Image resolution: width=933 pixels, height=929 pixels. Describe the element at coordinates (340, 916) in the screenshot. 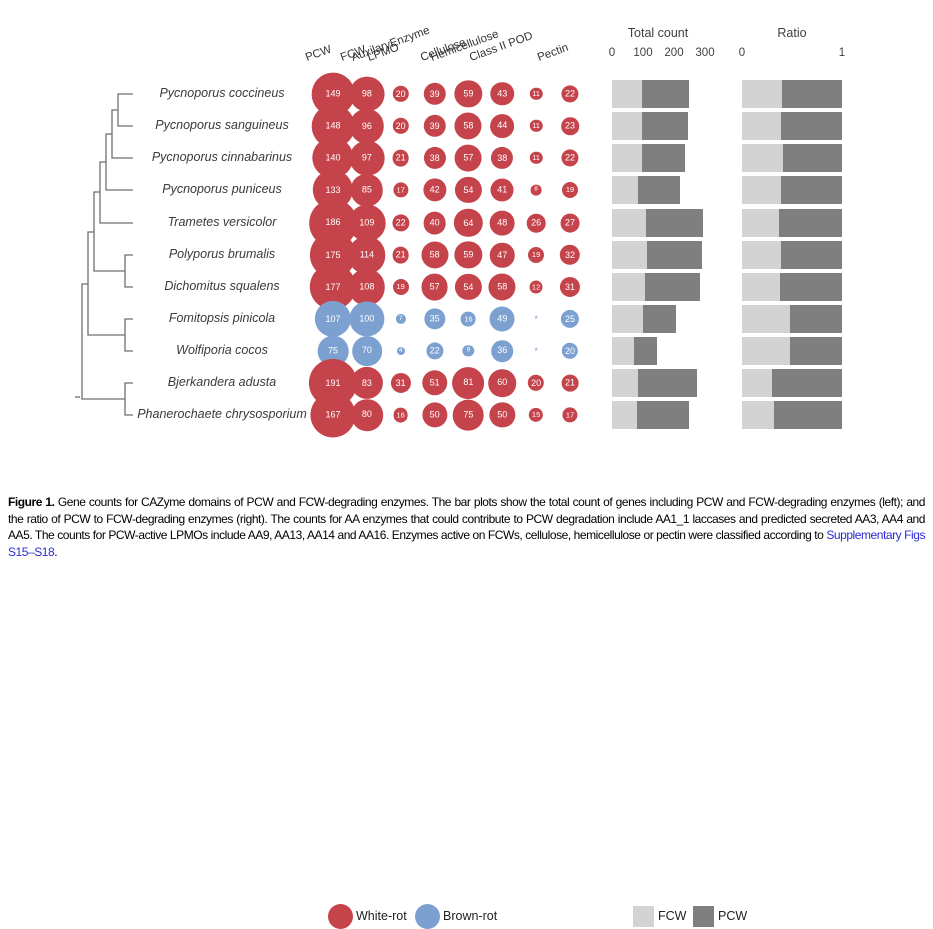

I see `white-rot-legend-icon` at that location.